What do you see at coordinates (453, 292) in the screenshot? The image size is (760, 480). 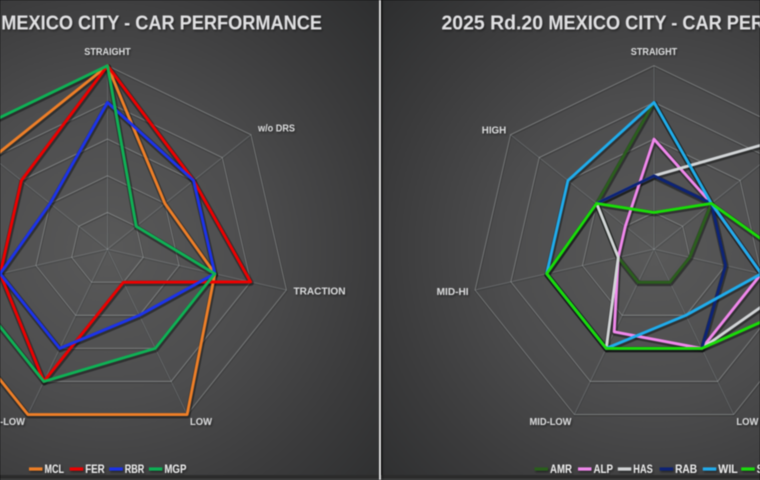 I see `svg-text: MID-HI` at bounding box center [453, 292].